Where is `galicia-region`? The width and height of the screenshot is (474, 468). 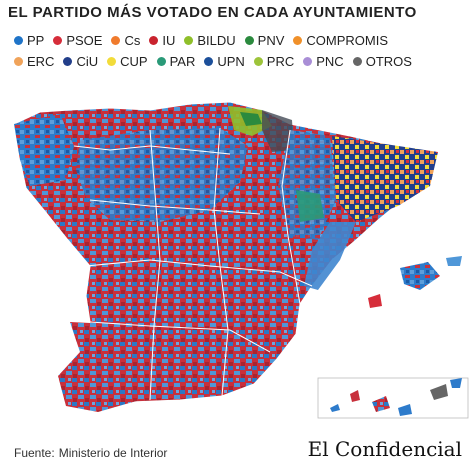 galicia-region is located at coordinates (44, 150).